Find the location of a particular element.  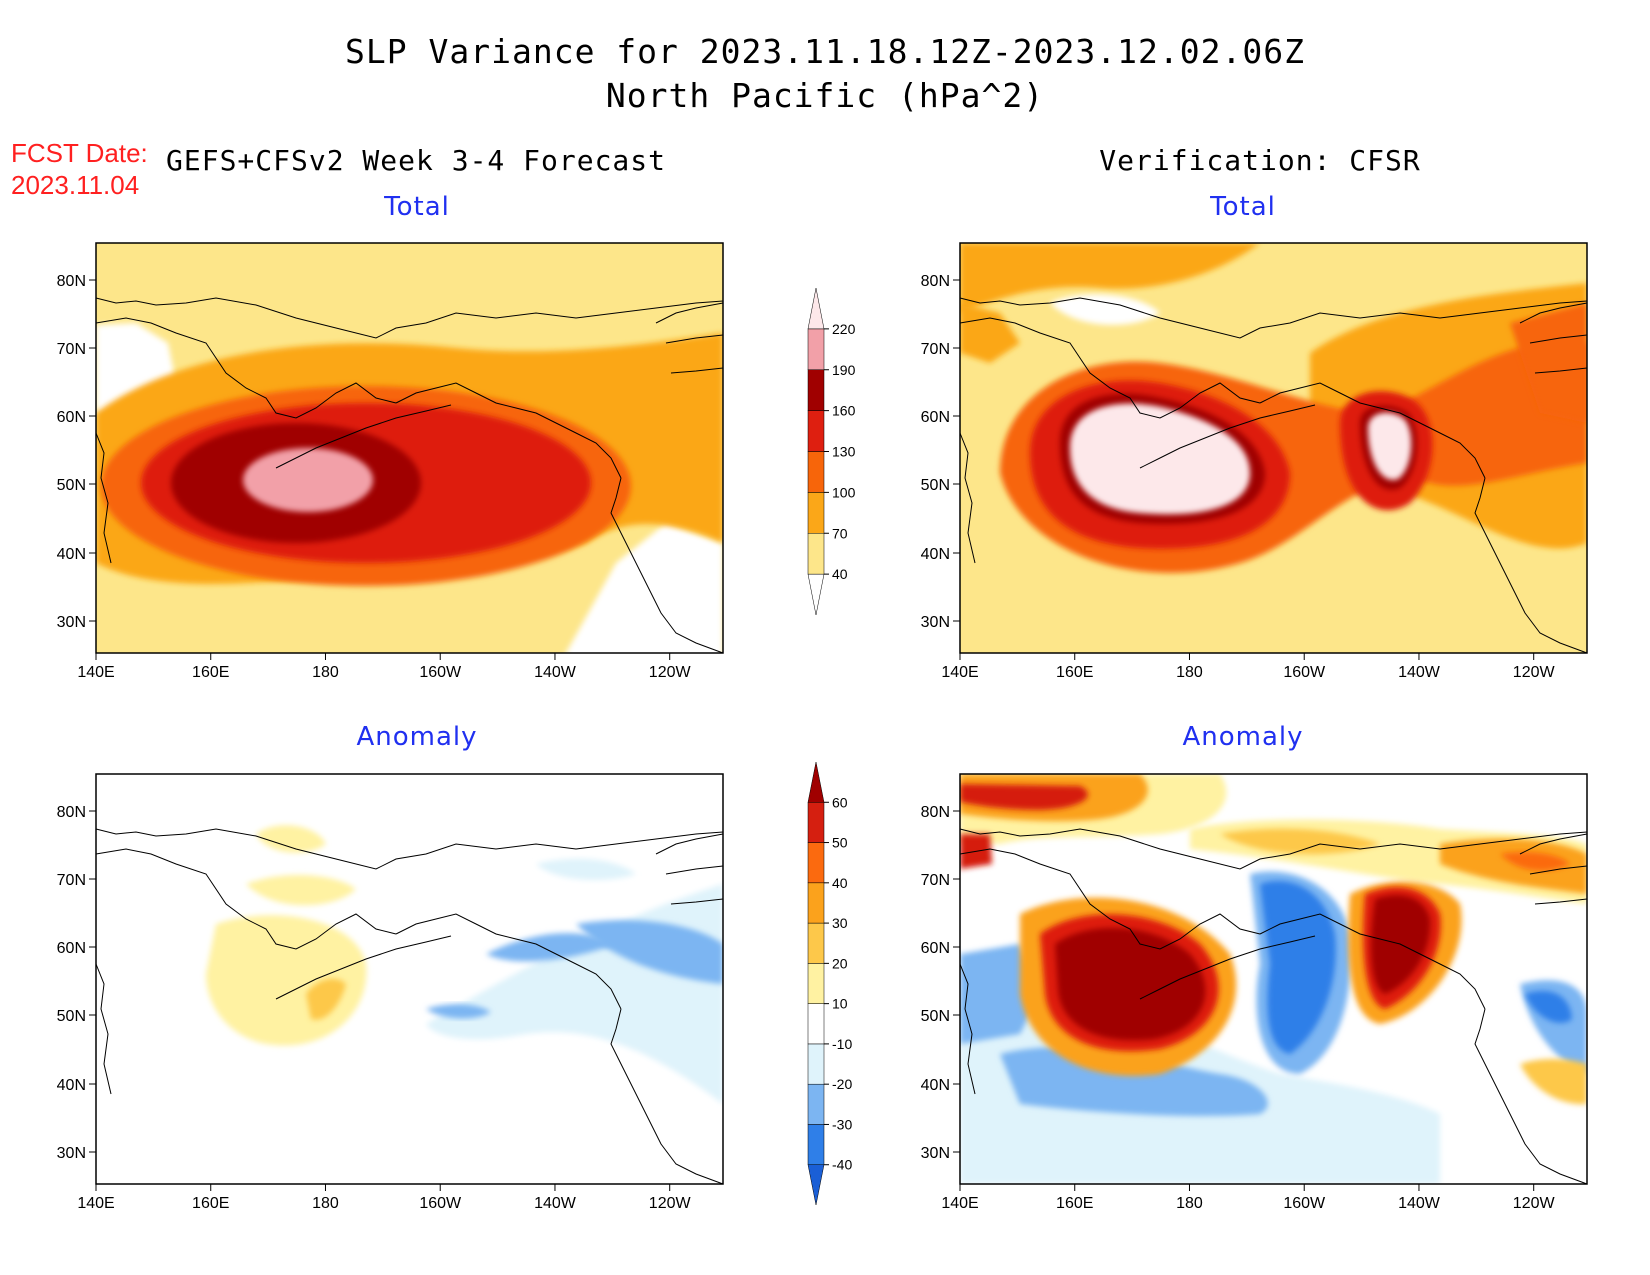

panel-verification-total is located at coordinates (1273, 448).